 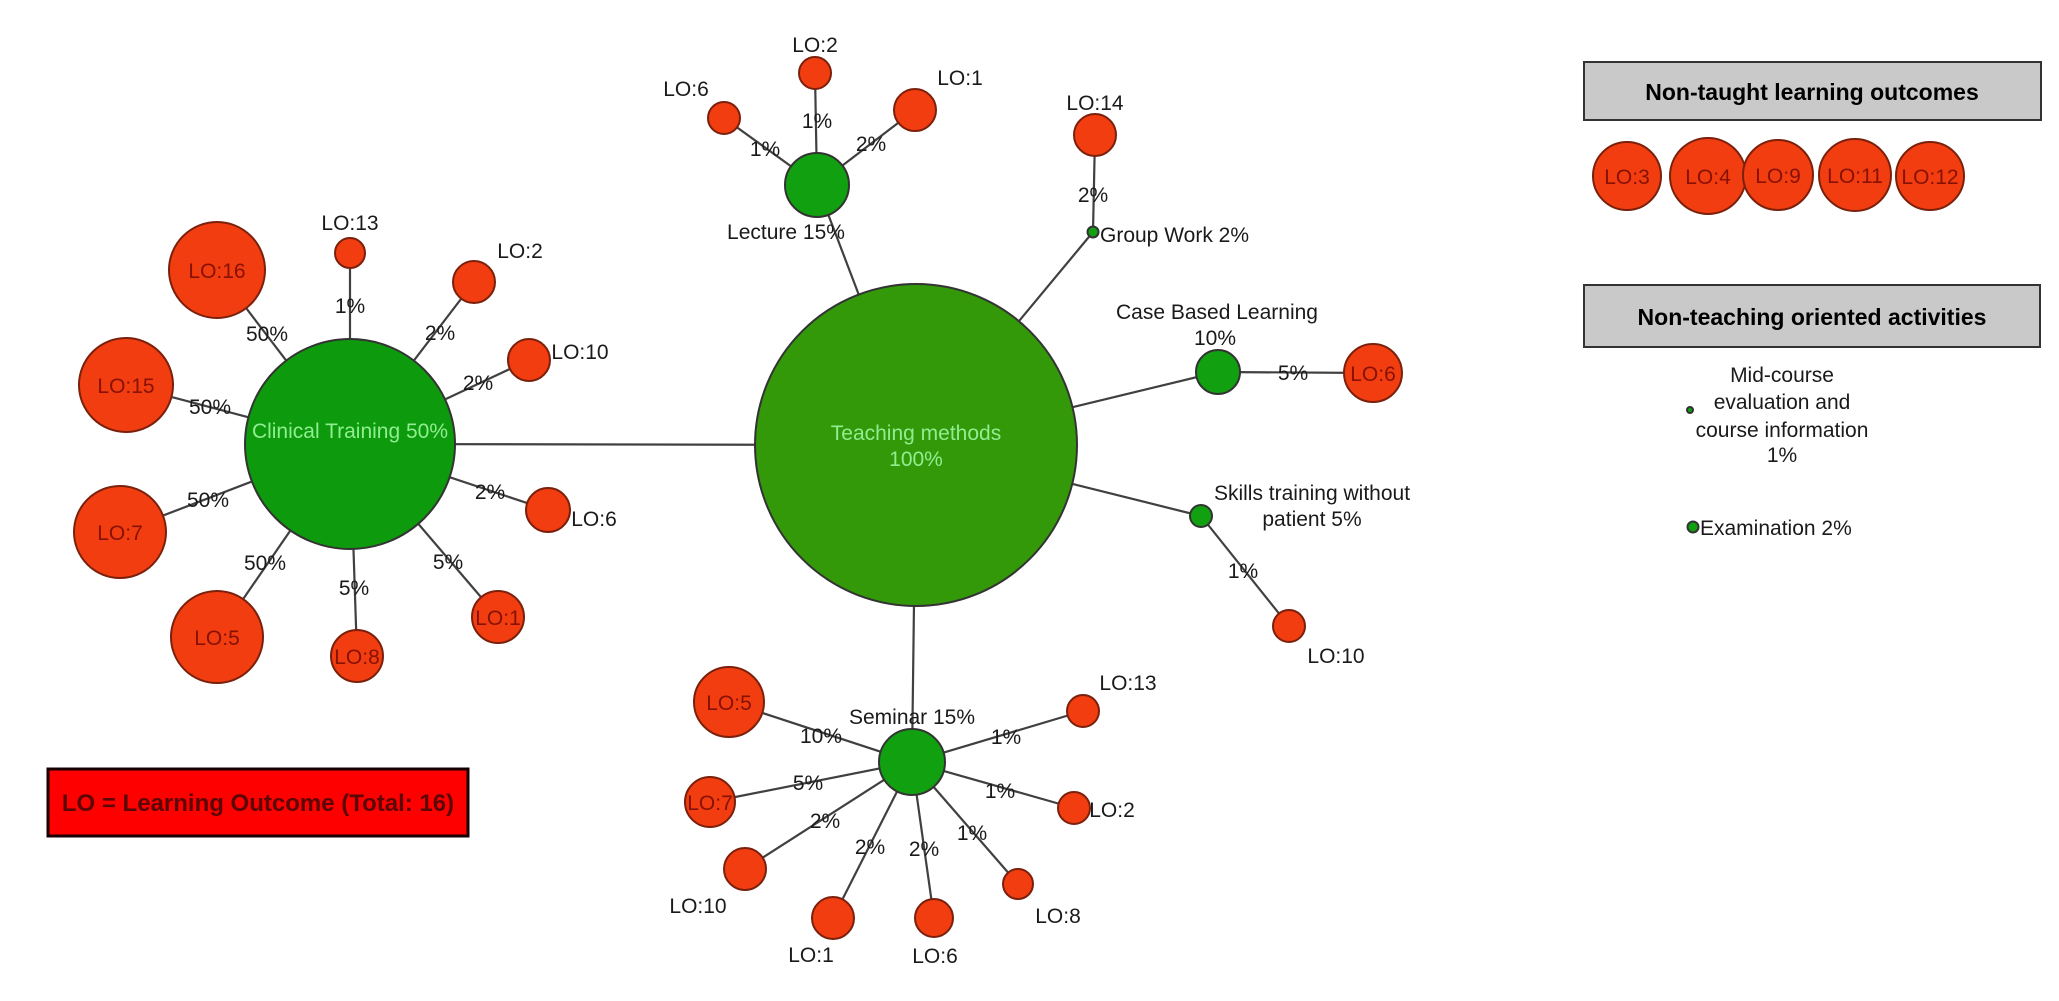 I want to click on svg-text: Examination 2%, so click(x=1776, y=528).